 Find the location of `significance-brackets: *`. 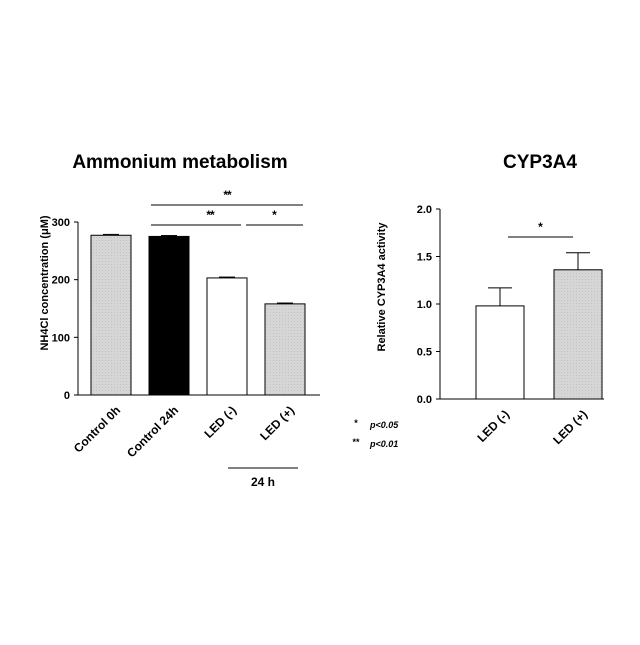

significance-brackets: * is located at coordinates (540, 228).